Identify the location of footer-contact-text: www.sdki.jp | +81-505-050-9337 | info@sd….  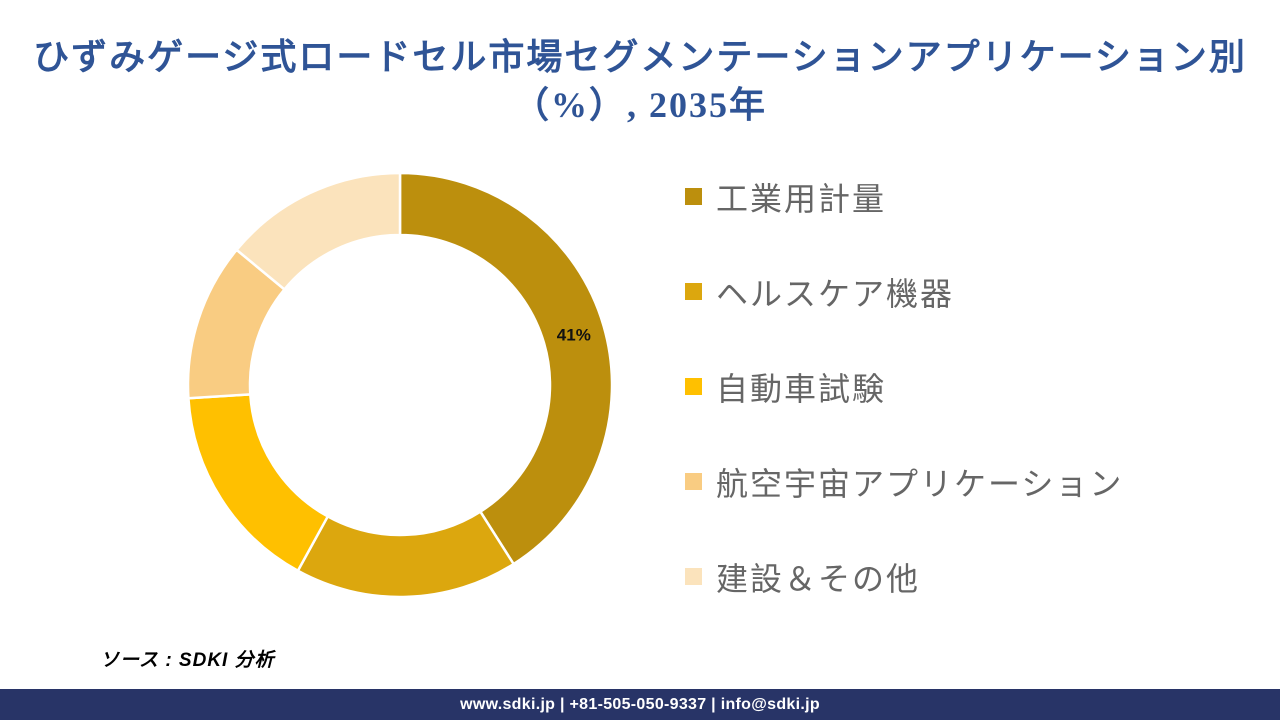
(640, 704).